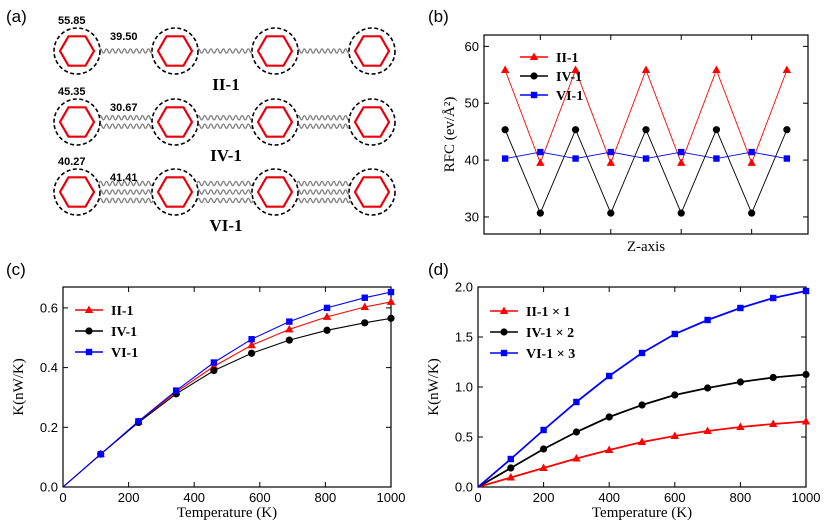  Describe the element at coordinates (260, 497) in the screenshot. I see `x-tick-label: 600` at that location.